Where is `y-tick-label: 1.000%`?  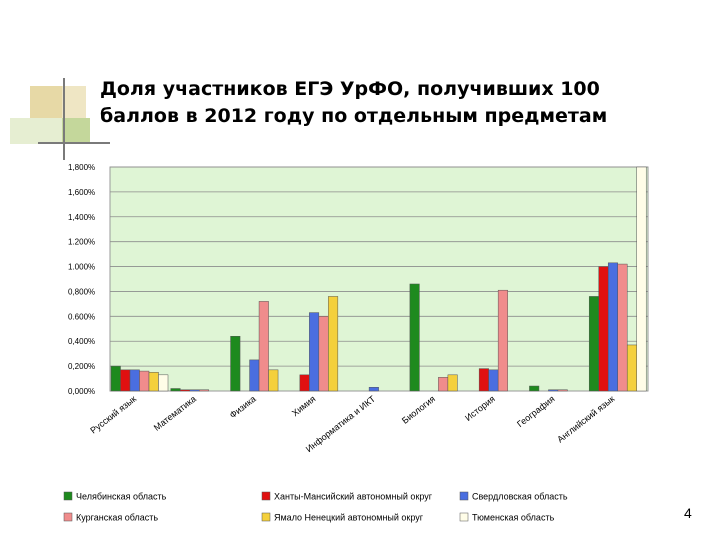 y-tick-label: 1.000% is located at coordinates (81, 267).